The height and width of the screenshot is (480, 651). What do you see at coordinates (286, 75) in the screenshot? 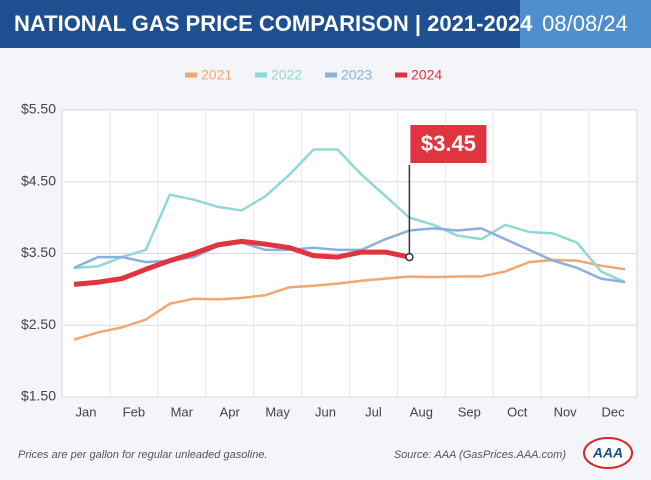
I see `legend-label: 2022` at bounding box center [286, 75].